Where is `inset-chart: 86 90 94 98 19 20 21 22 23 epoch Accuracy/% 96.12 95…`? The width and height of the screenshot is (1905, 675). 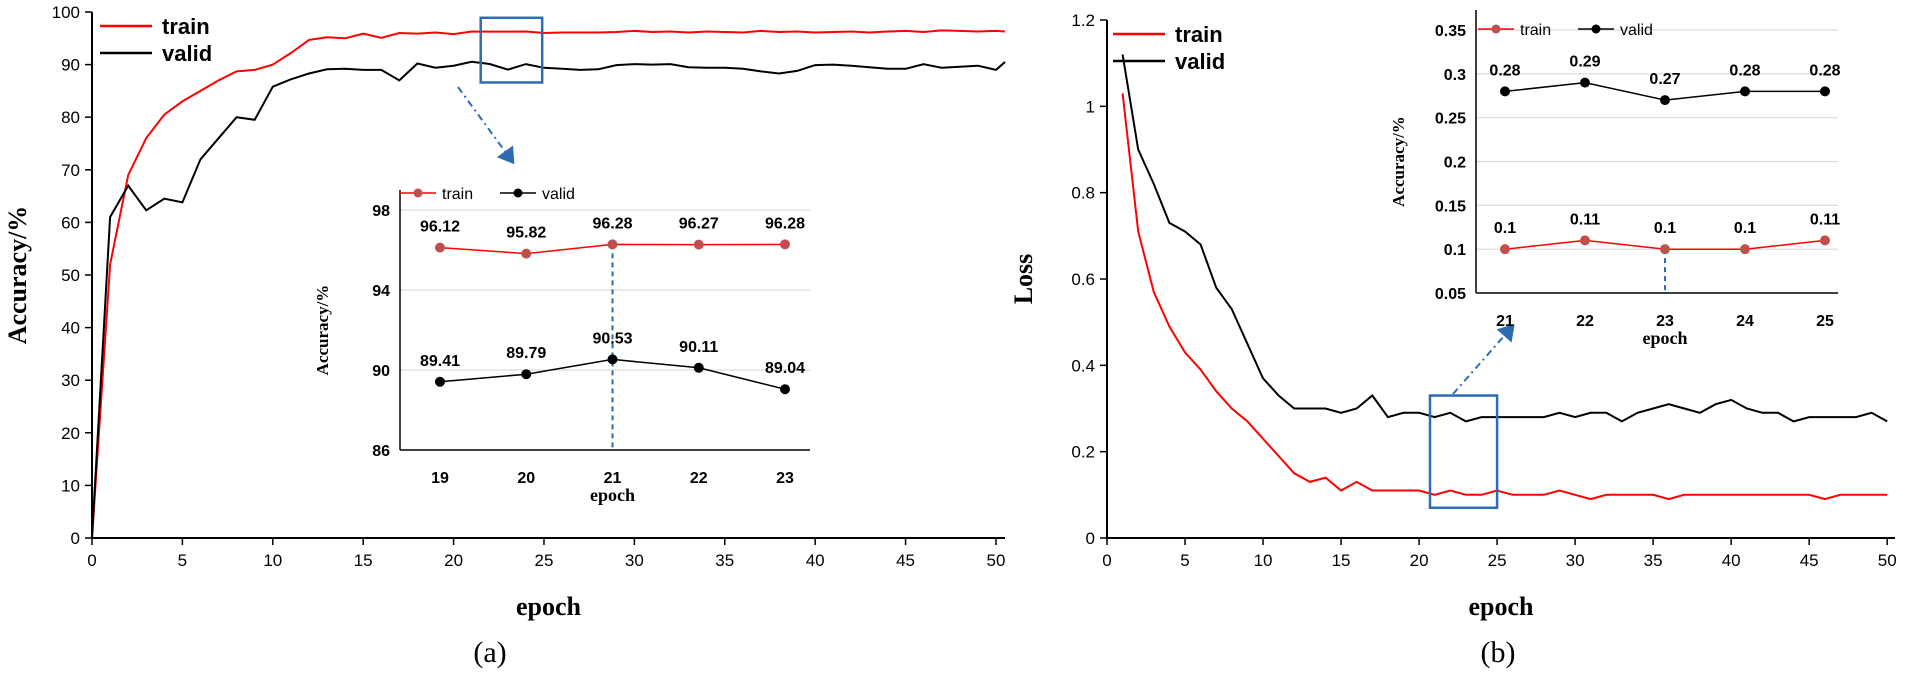
inset-chart: 86 90 94 98 19 20 21 22 23 epoch Accuracy/% 96.12 95… is located at coordinates (561, 345).